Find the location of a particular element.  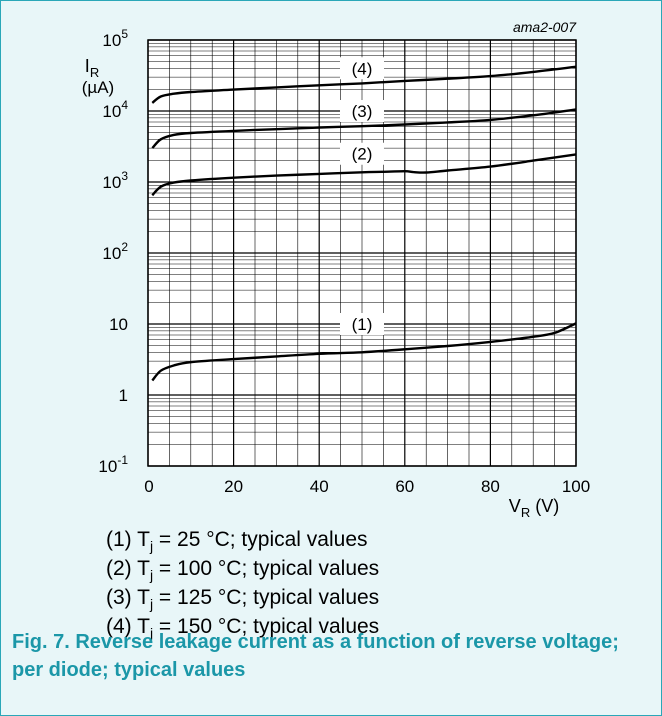

legend-entry-2: (2) Tj = 100 °C; typical values is located at coordinates (243, 570).